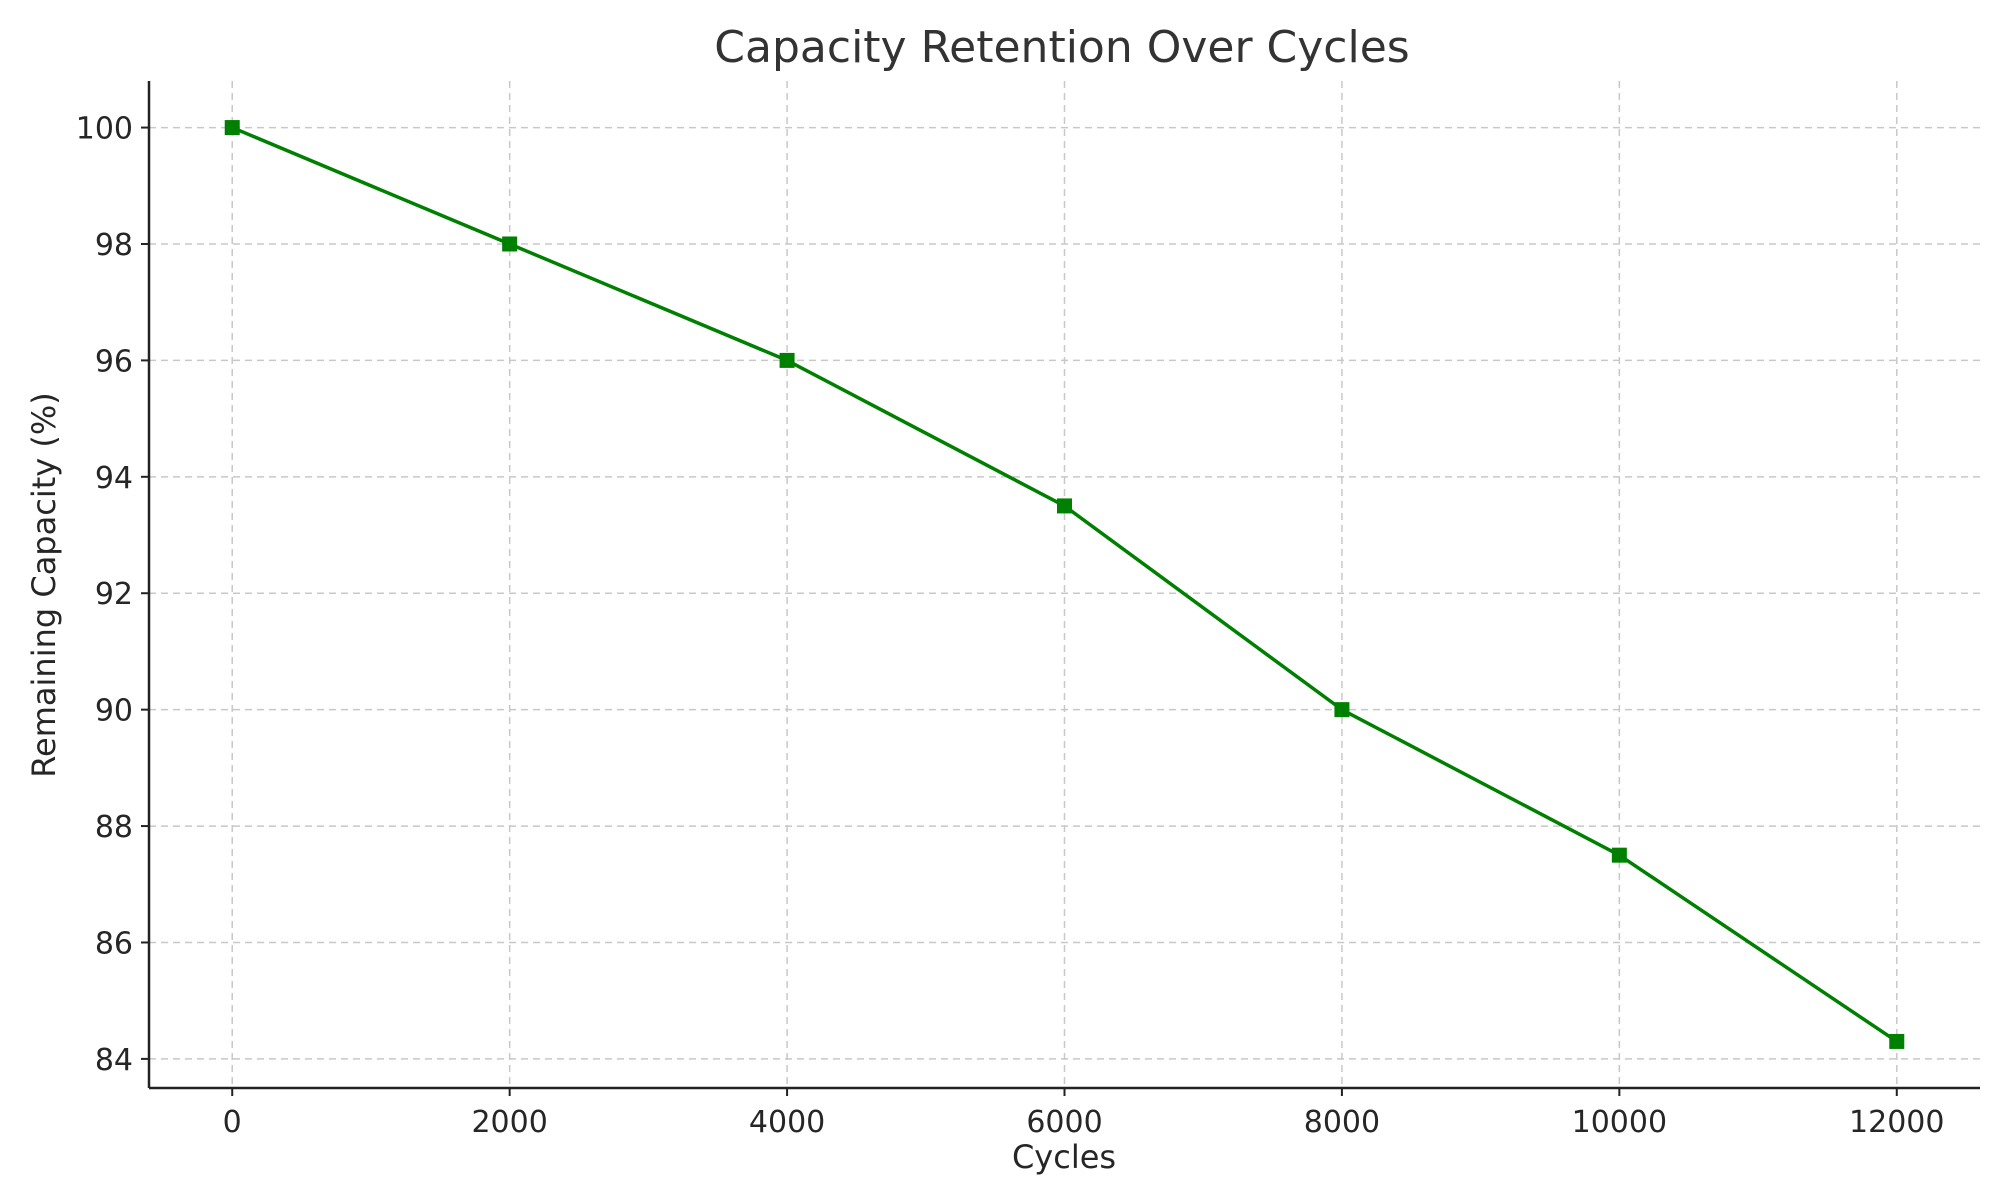  I want to click on y-tick-label: 86, so click(114, 943).